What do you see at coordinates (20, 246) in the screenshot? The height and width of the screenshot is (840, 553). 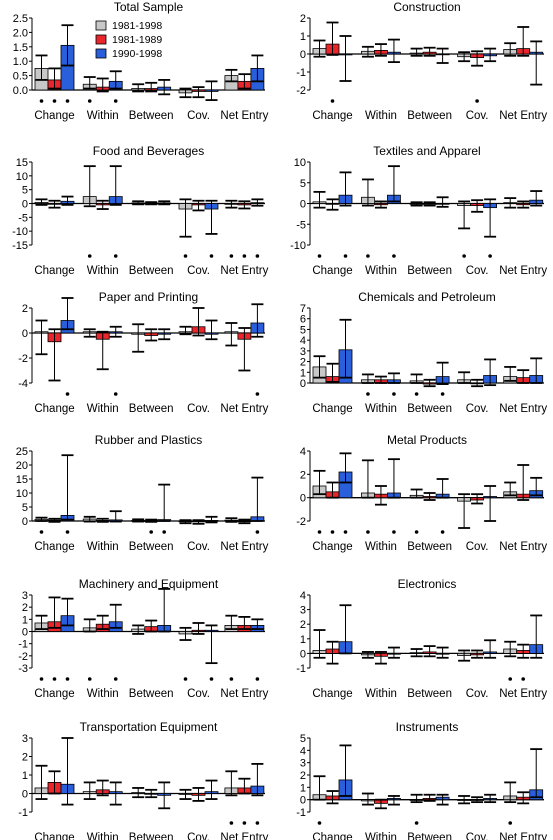 I see `y-tick-label: -15` at bounding box center [20, 246].